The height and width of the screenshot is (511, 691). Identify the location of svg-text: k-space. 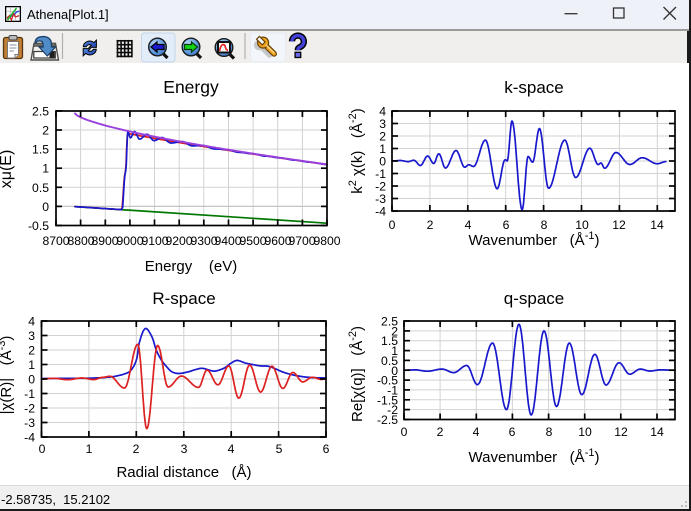
(534, 87).